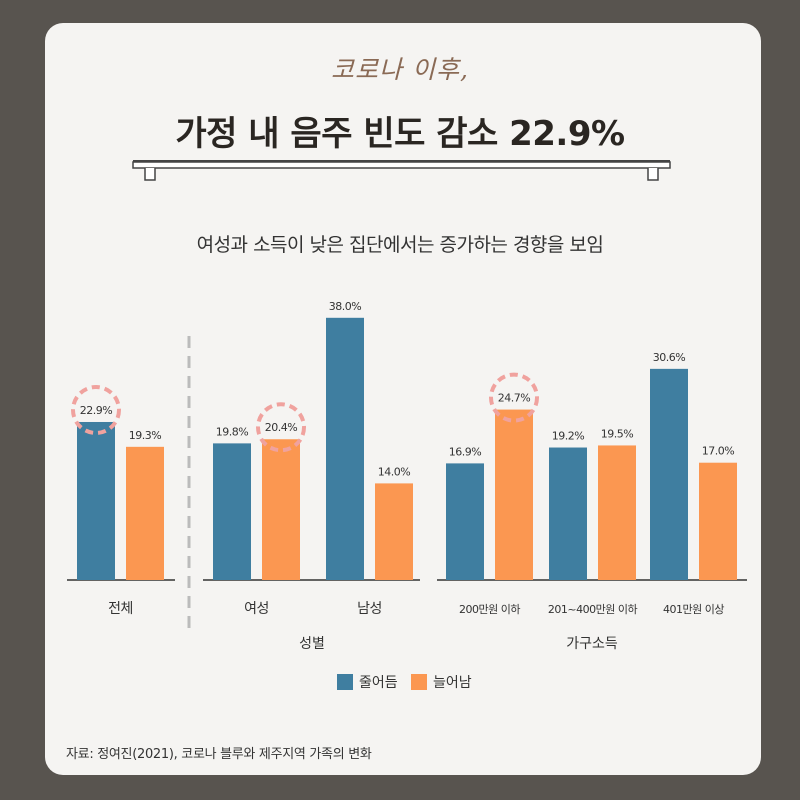 This screenshot has height=800, width=800. Describe the element at coordinates (256, 609) in the screenshot. I see `category-label-1: 여성` at that location.